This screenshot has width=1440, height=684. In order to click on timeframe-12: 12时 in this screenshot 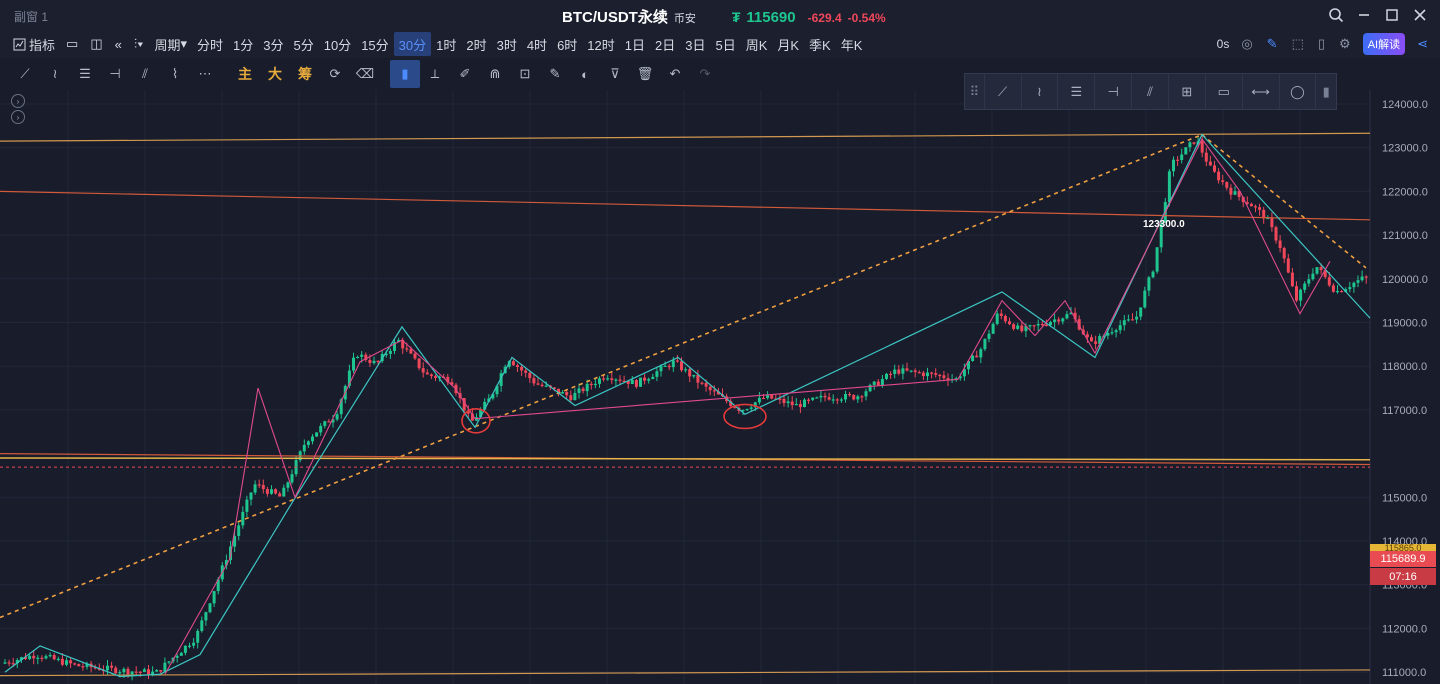, I will do `click(601, 45)`.